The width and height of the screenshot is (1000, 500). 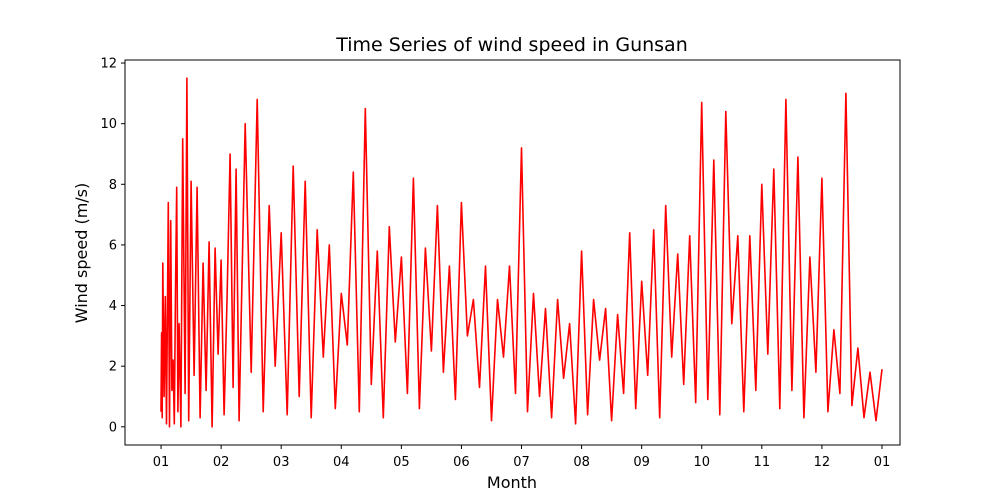 I want to click on y-tick-label: 0, so click(x=113, y=427).